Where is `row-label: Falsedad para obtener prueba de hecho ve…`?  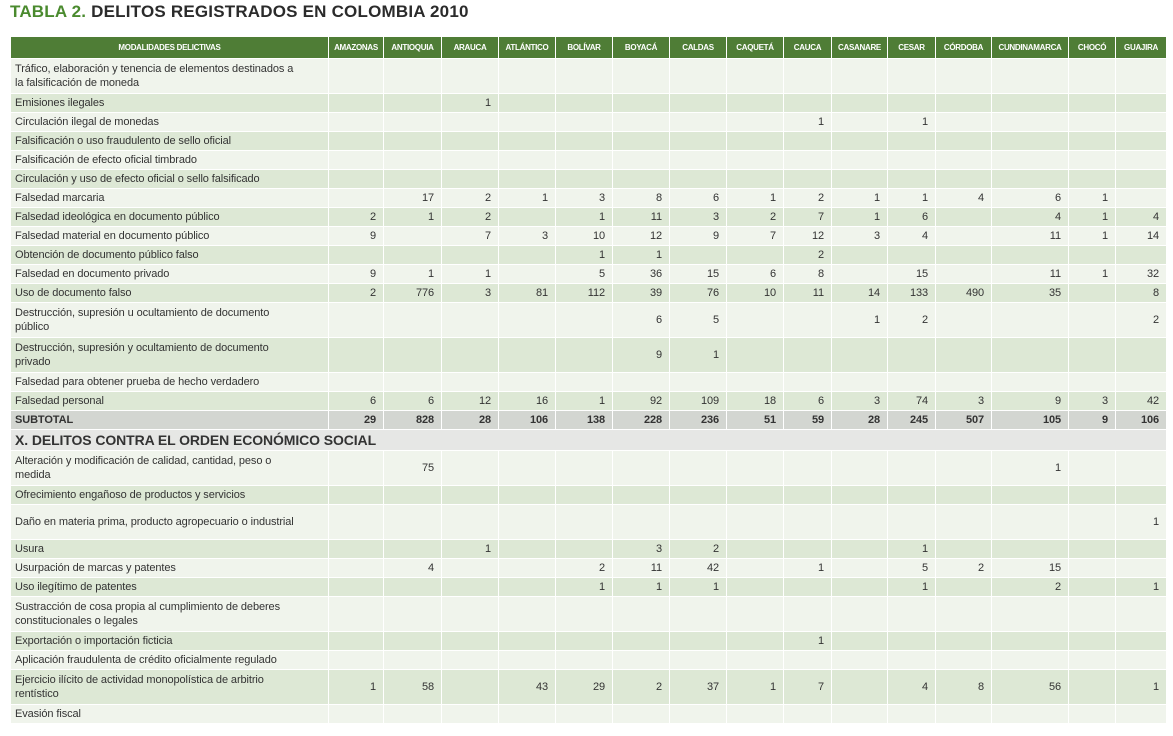 row-label: Falsedad para obtener prueba de hecho ve… is located at coordinates (169, 382).